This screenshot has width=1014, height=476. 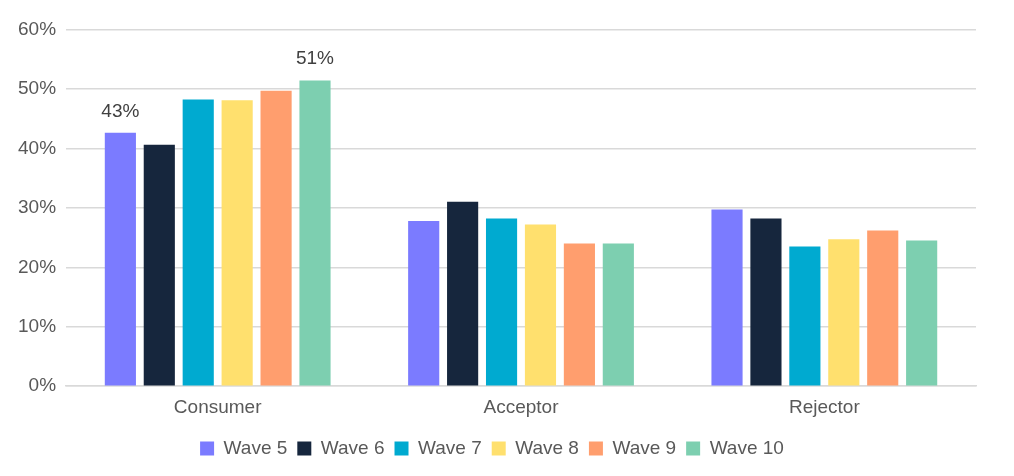 I want to click on legend-label: Wave 9, so click(x=644, y=447).